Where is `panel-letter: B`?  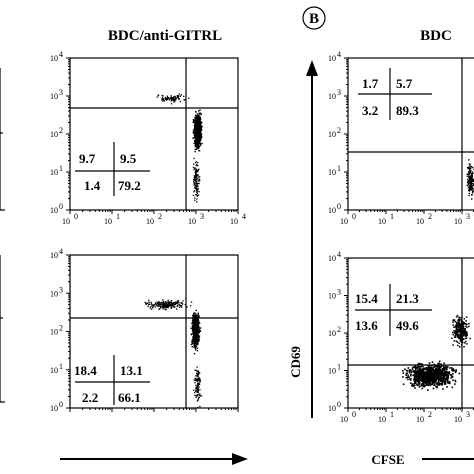
panel-letter: B is located at coordinates (314, 19).